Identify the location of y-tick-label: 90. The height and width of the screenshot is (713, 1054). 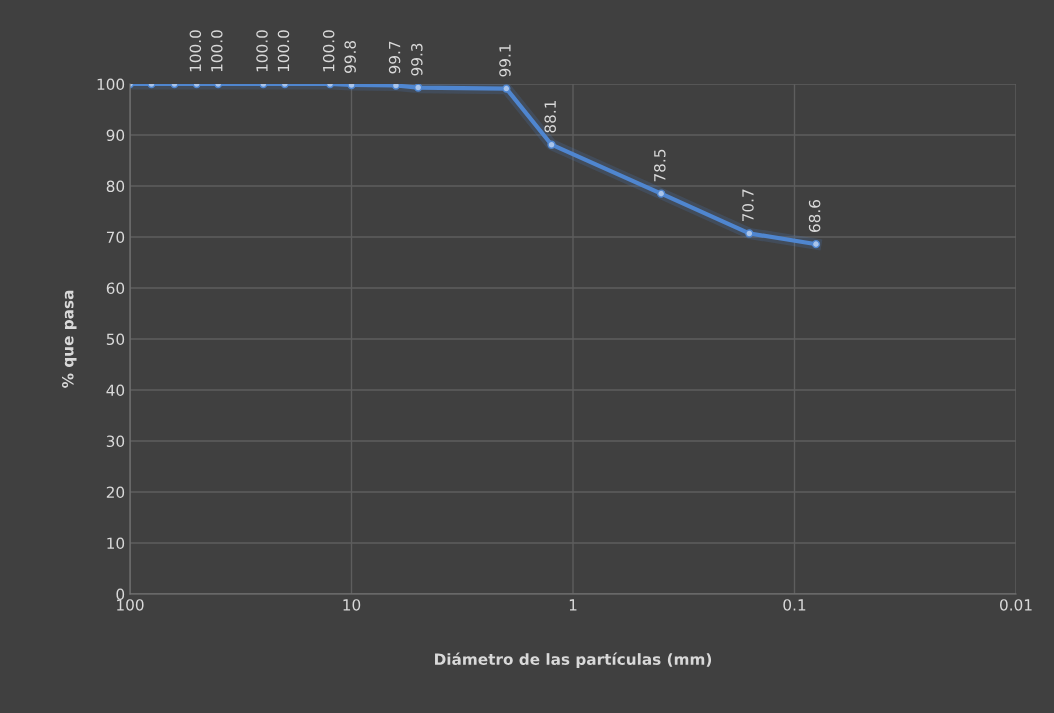
(115, 135).